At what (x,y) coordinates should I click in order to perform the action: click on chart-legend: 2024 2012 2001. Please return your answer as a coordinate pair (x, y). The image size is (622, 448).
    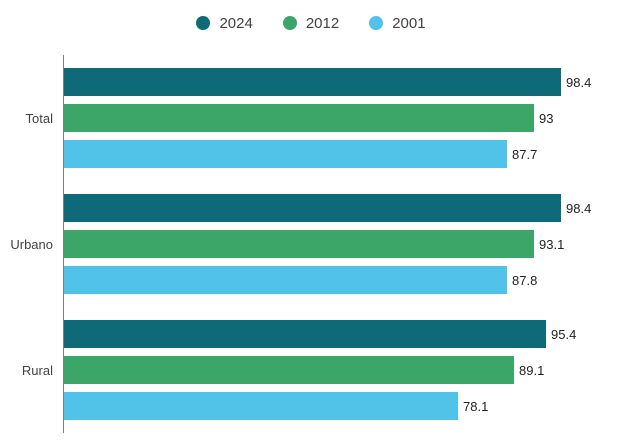
    Looking at the image, I should click on (311, 23).